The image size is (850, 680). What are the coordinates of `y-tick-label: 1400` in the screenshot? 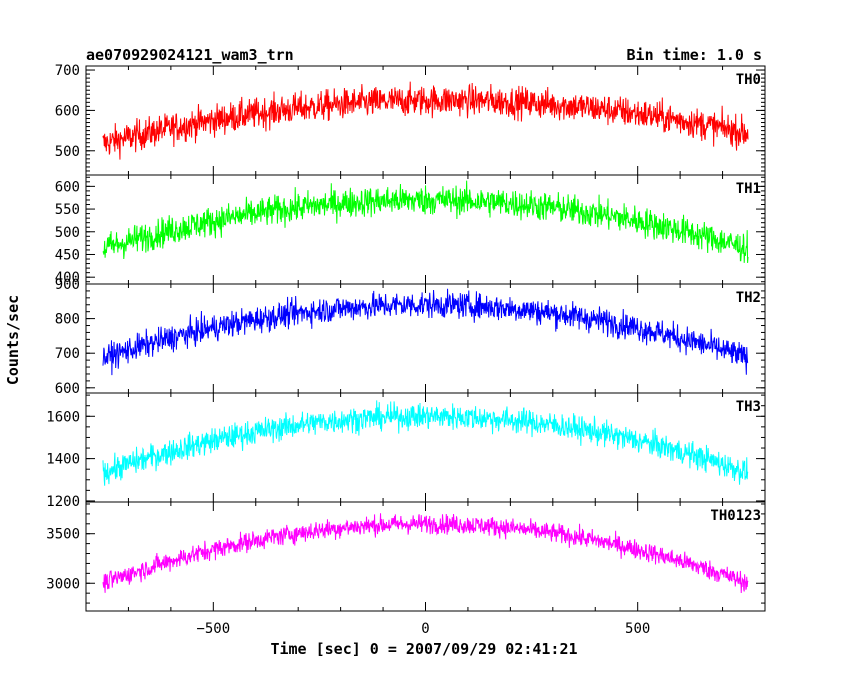 It's located at (63, 460).